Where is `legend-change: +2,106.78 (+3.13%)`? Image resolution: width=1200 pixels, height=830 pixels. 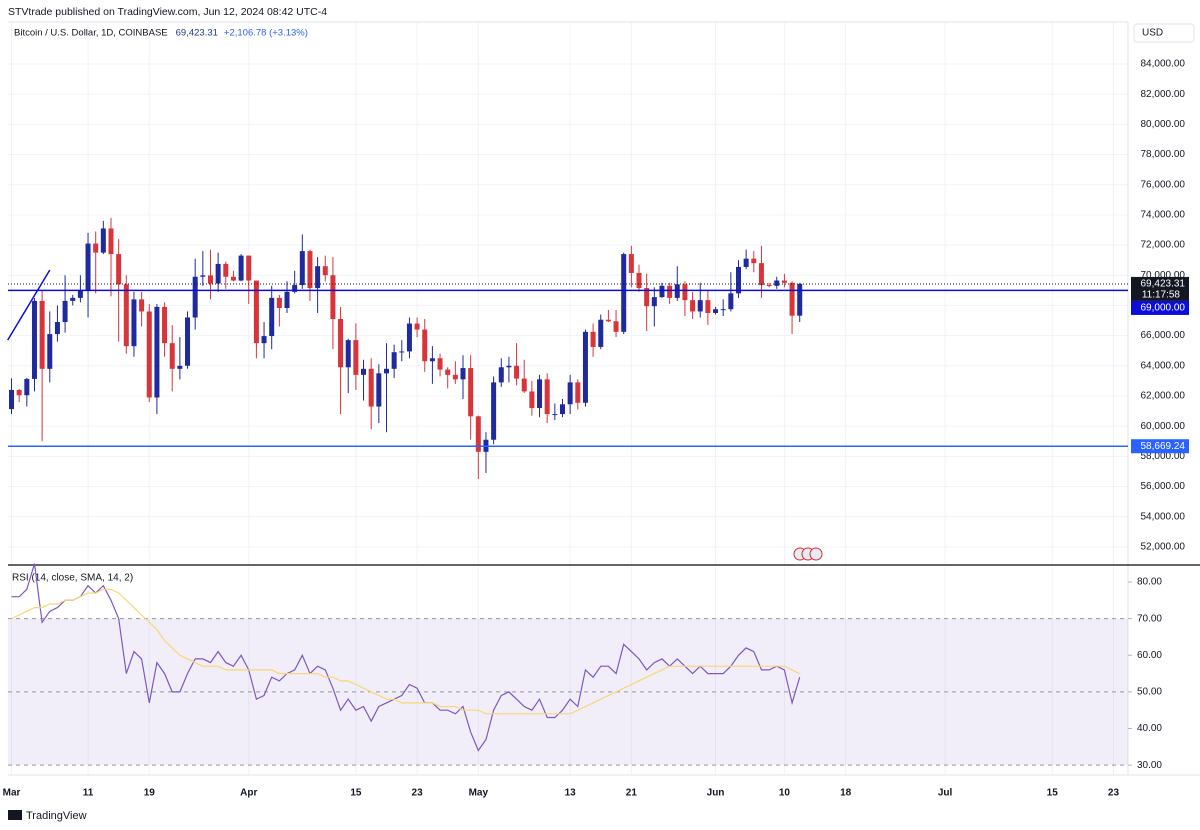
legend-change: +2,106.78 (+3.13%) is located at coordinates (266, 33).